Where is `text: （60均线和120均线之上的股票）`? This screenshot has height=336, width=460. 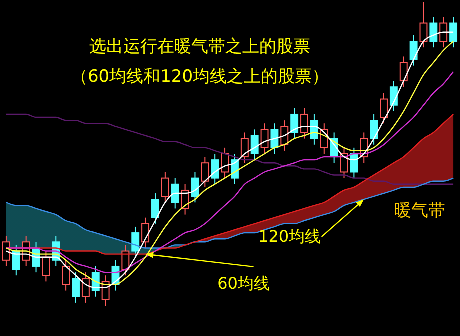 text: （60均线和120均线之上的股票） is located at coordinates (200, 77).